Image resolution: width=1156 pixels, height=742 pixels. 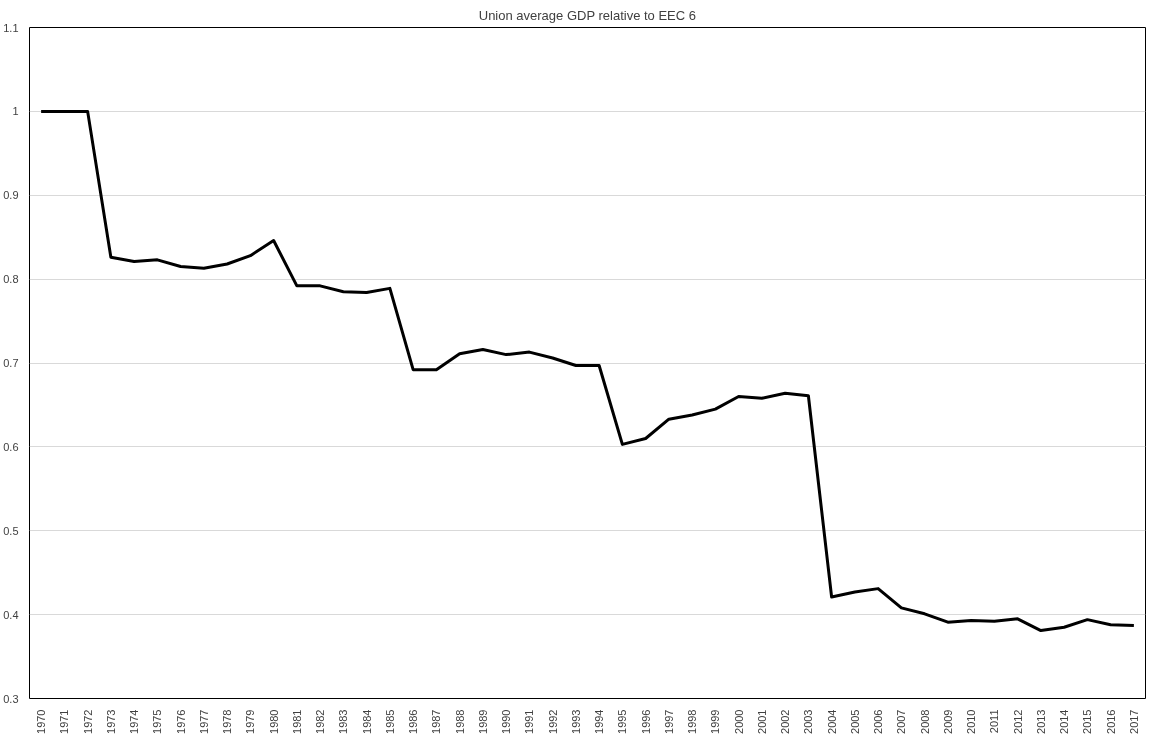 What do you see at coordinates (738, 721) in the screenshot?
I see `x-tick-label: 2000` at bounding box center [738, 721].